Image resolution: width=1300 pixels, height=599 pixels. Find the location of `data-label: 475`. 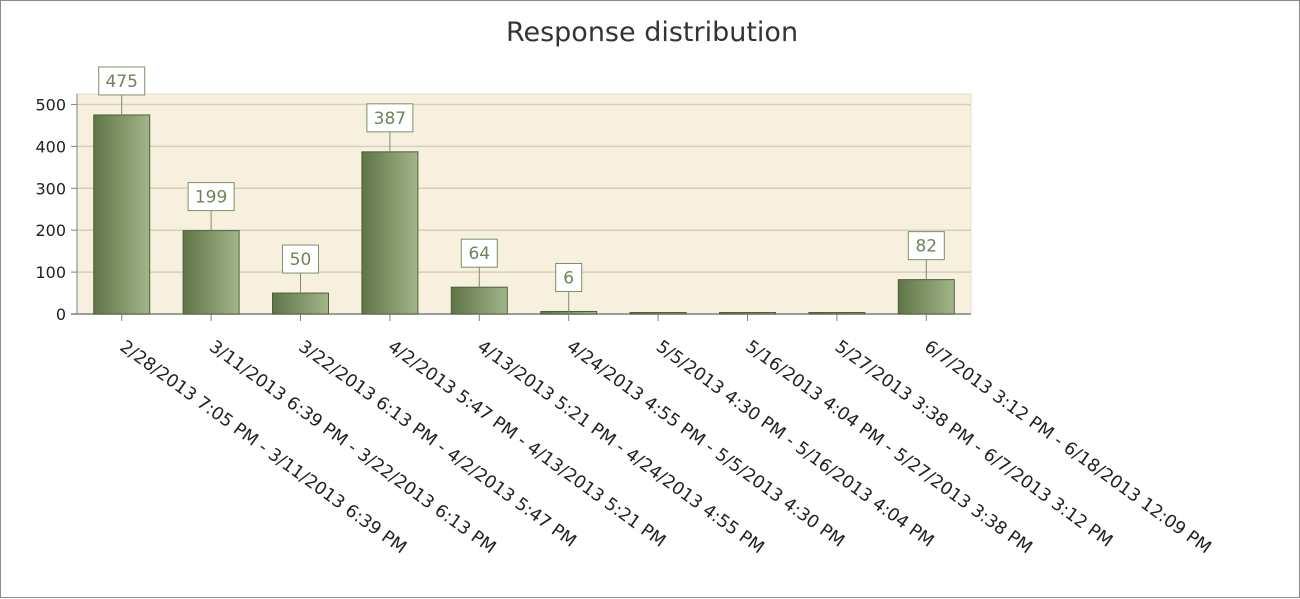

data-label: 475 is located at coordinates (121, 82).